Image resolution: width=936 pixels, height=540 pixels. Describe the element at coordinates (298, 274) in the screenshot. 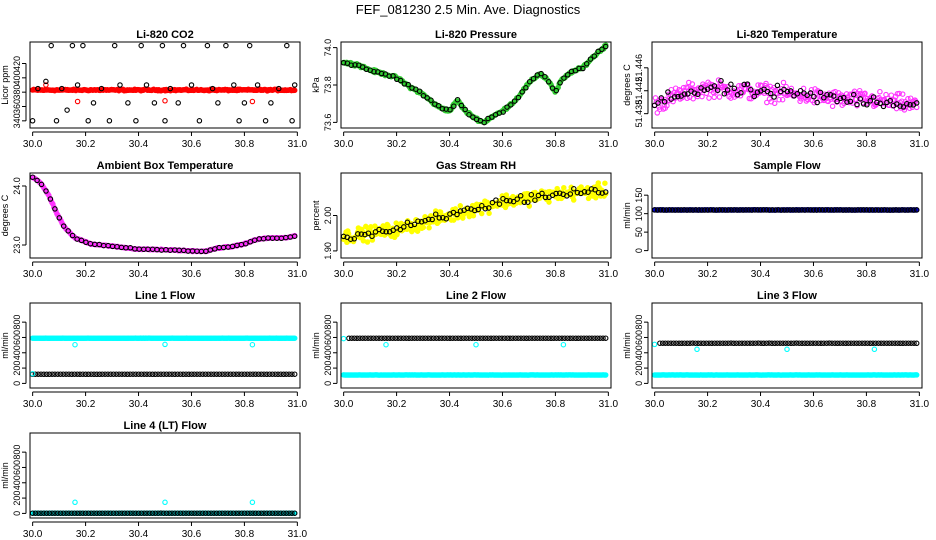

I see `x-tick-label: 31.0` at that location.